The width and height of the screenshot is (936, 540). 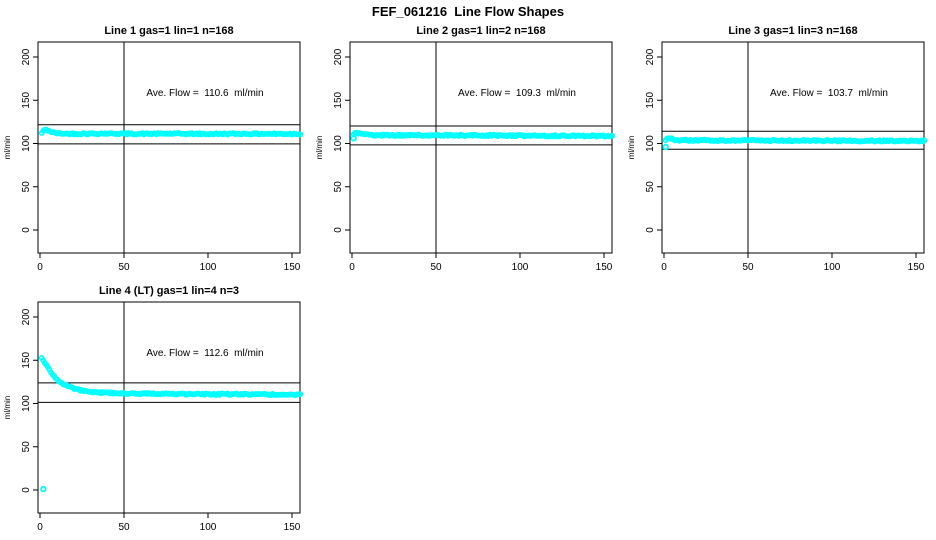 What do you see at coordinates (468, 11) in the screenshot?
I see `main-title: FEF_061216 Line Flow Shapes` at bounding box center [468, 11].